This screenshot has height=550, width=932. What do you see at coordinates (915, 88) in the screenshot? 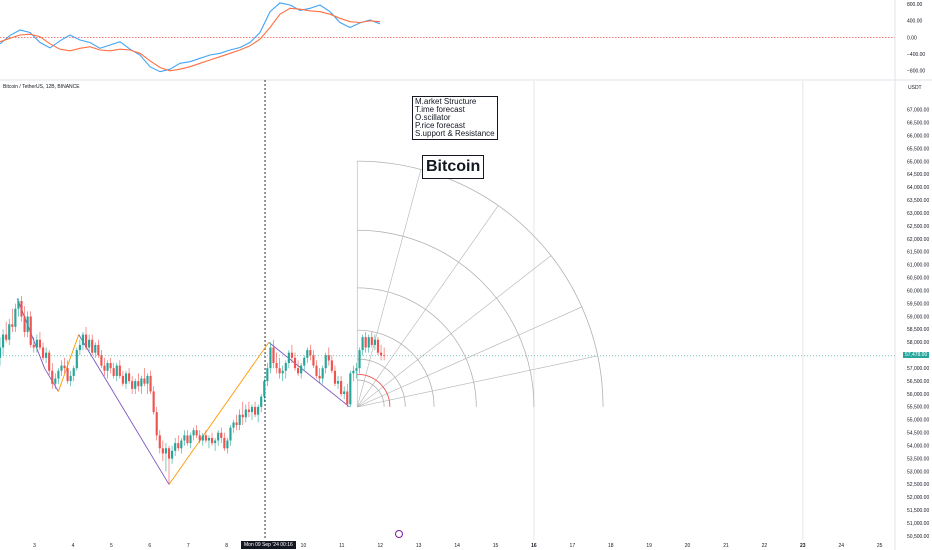
I see `quote-currency-label: USDT` at bounding box center [915, 88].